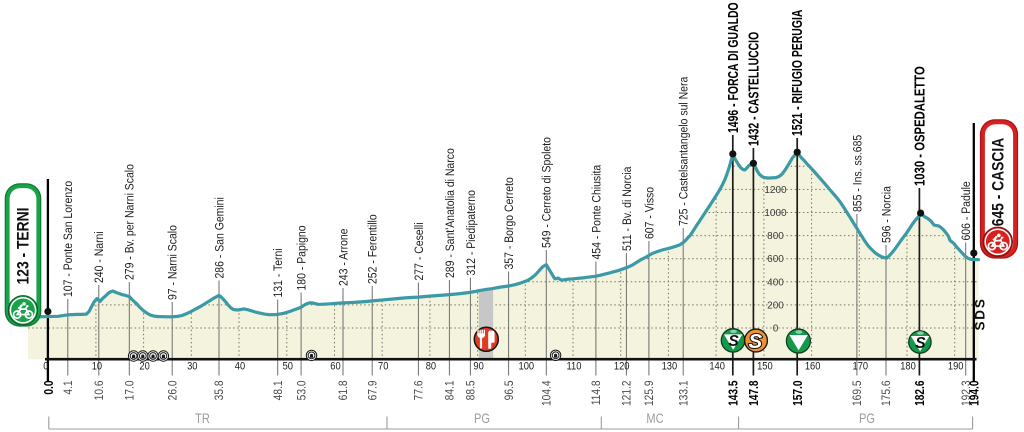 The height and width of the screenshot is (432, 1024). I want to click on svg-text: 252 - Ferentillo, so click(373, 249).